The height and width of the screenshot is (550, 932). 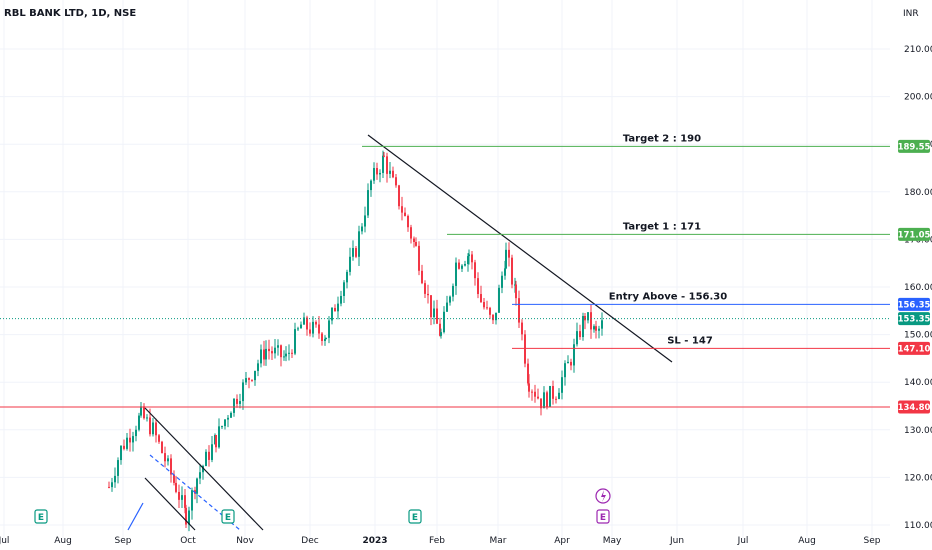 I want to click on level-label: Target 2 : 190, so click(x=662, y=138).